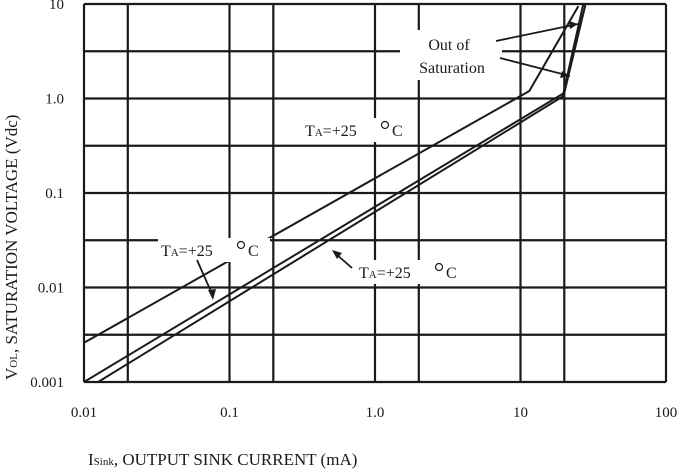  Describe the element at coordinates (319, 133) in the screenshot. I see `ta-top-sub: A` at that location.